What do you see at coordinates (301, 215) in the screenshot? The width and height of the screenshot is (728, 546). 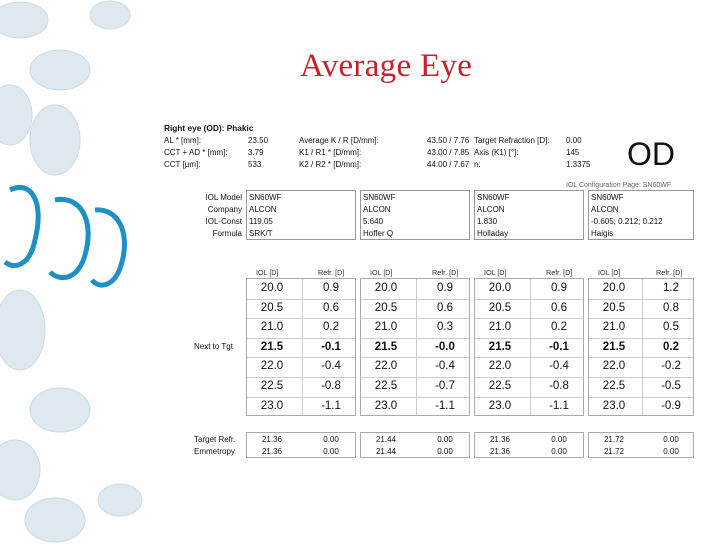 I see `lens-column-1: SN60WF ALCON 119.05 SRK/T` at bounding box center [301, 215].